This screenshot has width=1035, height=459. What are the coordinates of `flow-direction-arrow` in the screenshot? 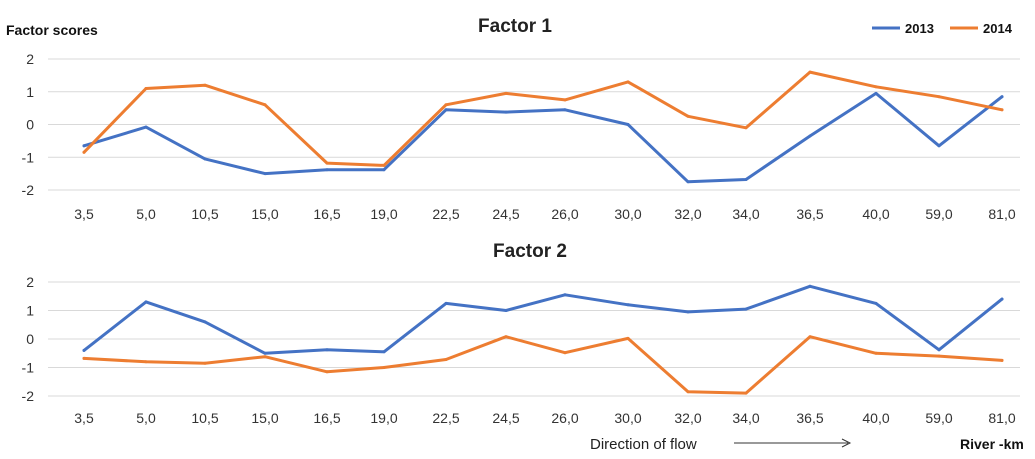 It's located at (793, 443).